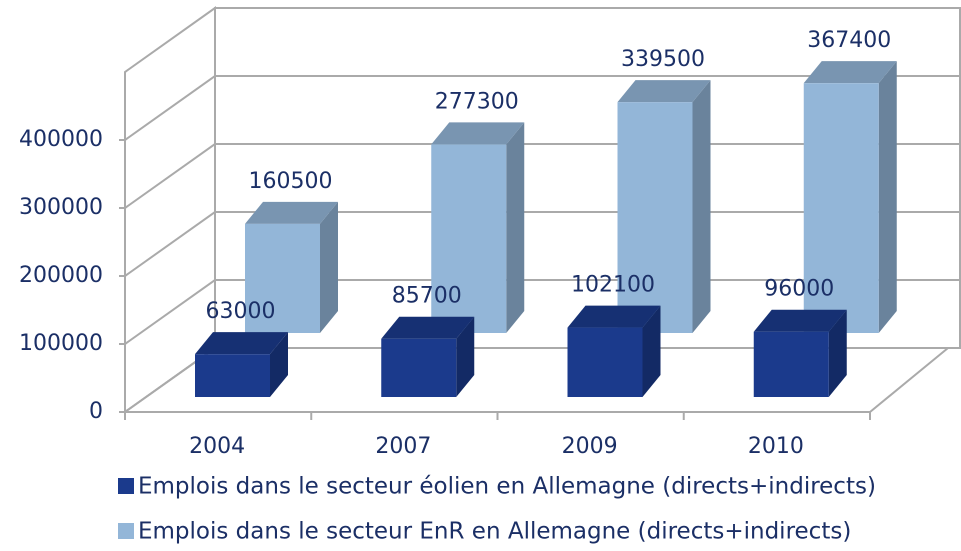  I want to click on y-tick-label: 100000, so click(61, 343).